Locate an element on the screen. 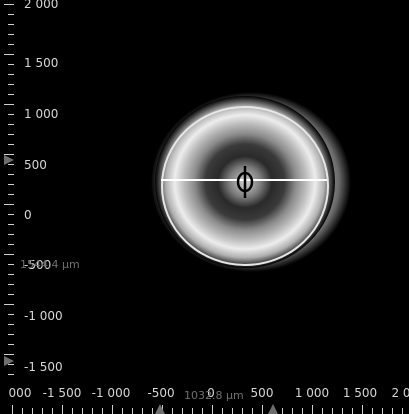 Image resolution: width=409 pixels, height=414 pixels. horizontal-measurement-text: 1032.8 µm is located at coordinates (214, 395).